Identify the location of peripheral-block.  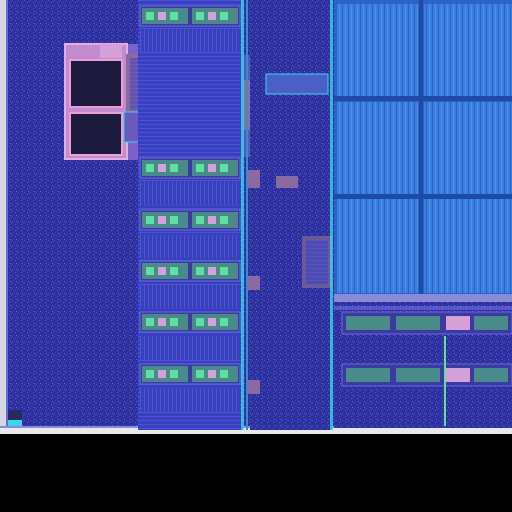
(423, 365).